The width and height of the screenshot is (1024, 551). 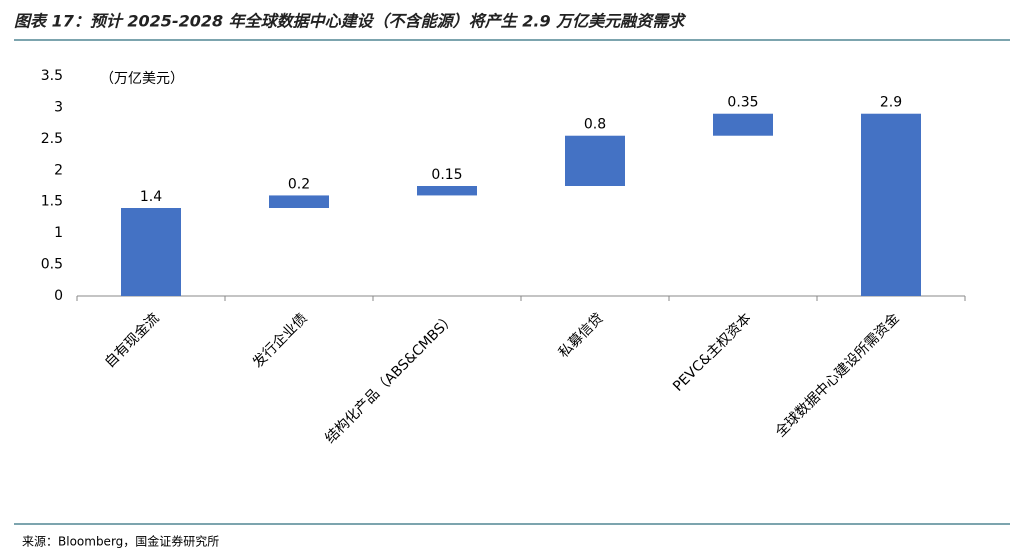 I want to click on data-label: 0.35, so click(x=742, y=103).